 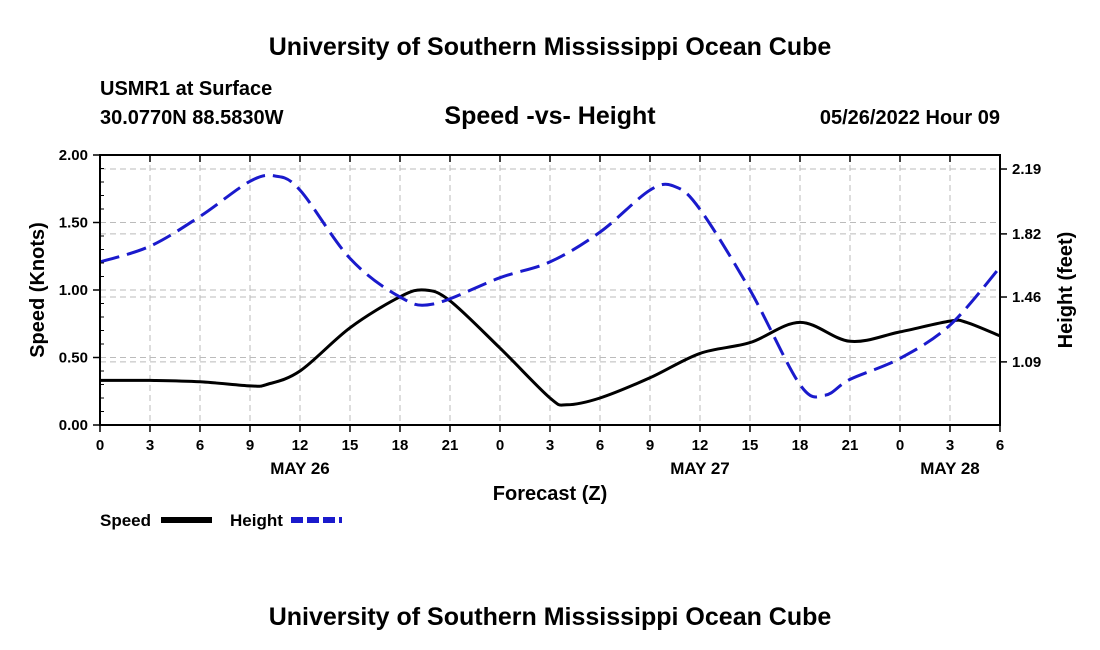 I want to click on y-tick-label-right: 1.09, so click(x=1026, y=362).